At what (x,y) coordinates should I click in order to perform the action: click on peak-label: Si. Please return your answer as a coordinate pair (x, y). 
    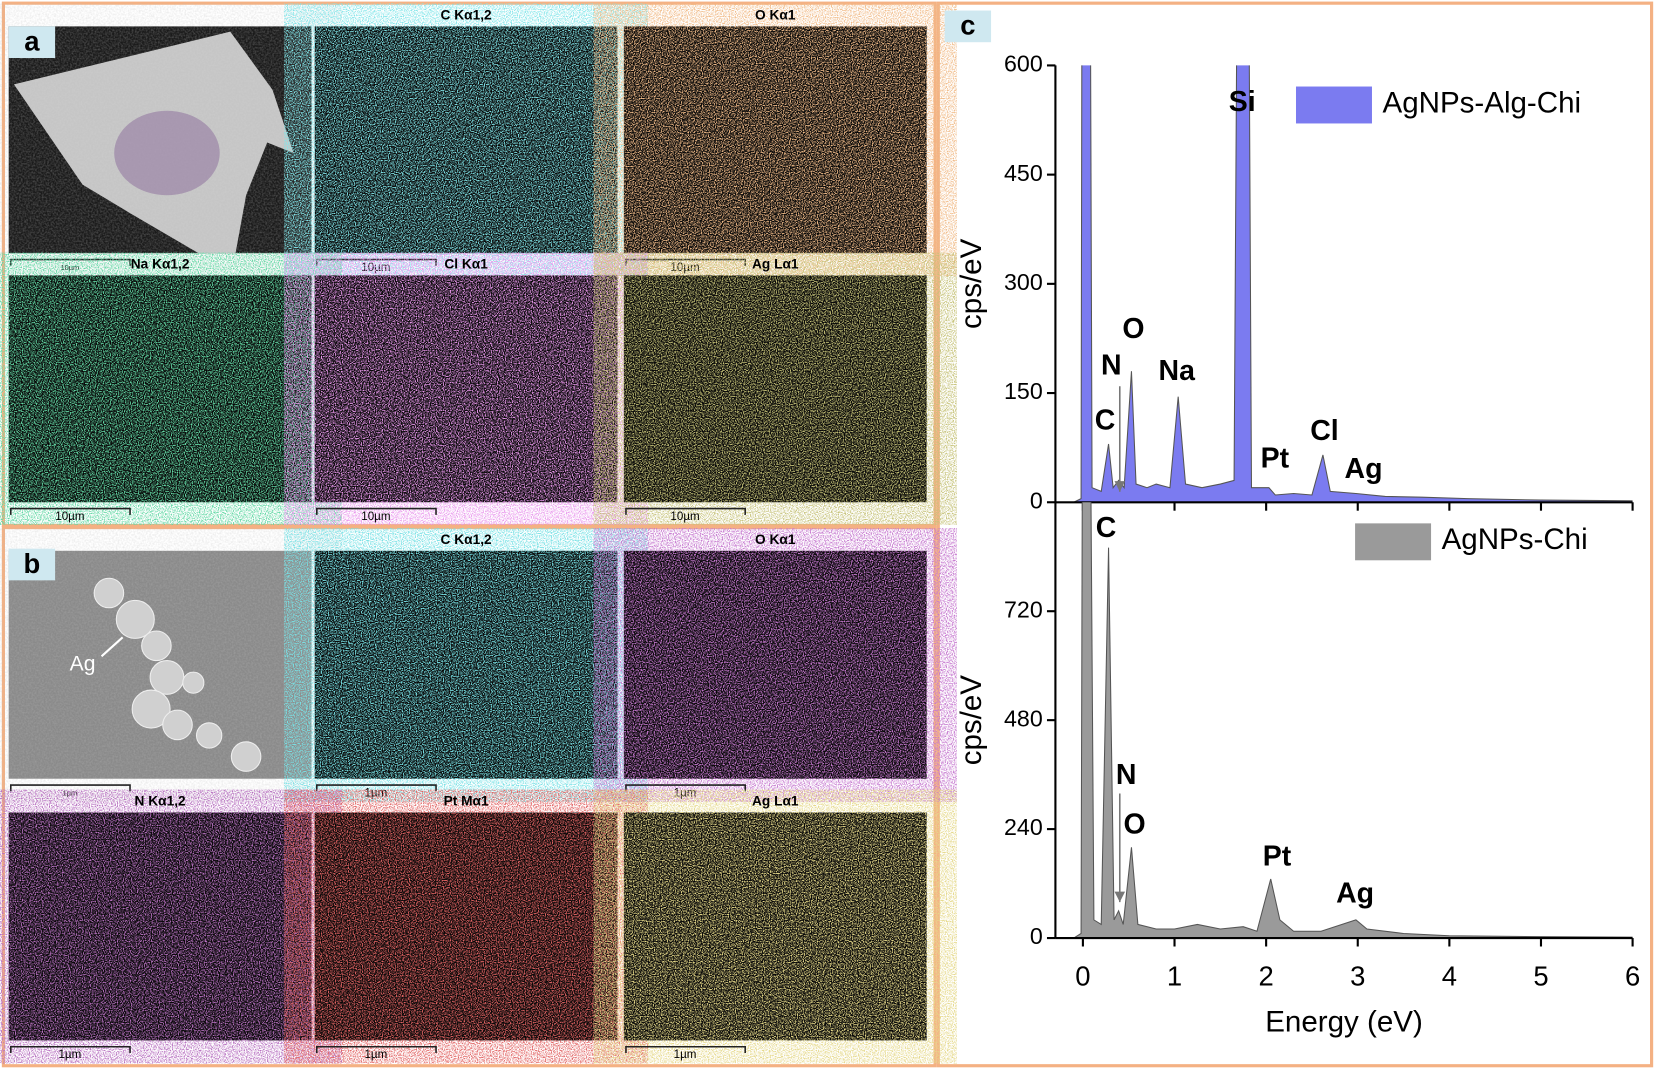
    Looking at the image, I should click on (1242, 102).